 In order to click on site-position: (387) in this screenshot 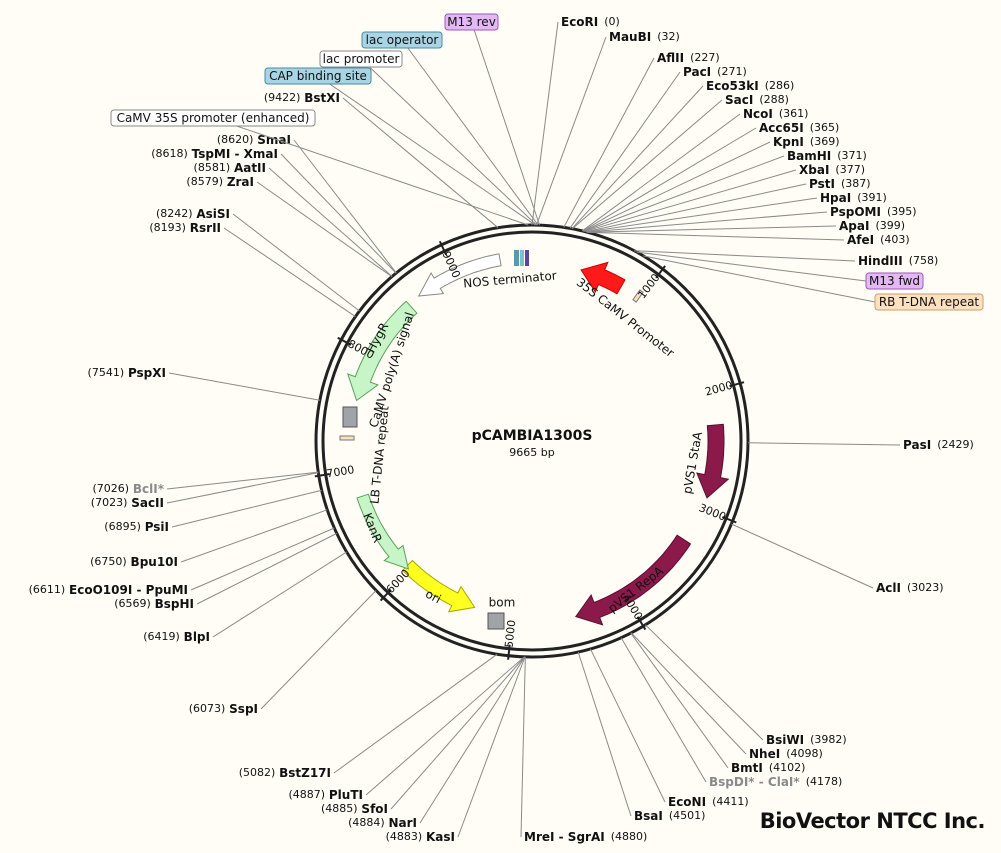, I will do `click(856, 183)`.